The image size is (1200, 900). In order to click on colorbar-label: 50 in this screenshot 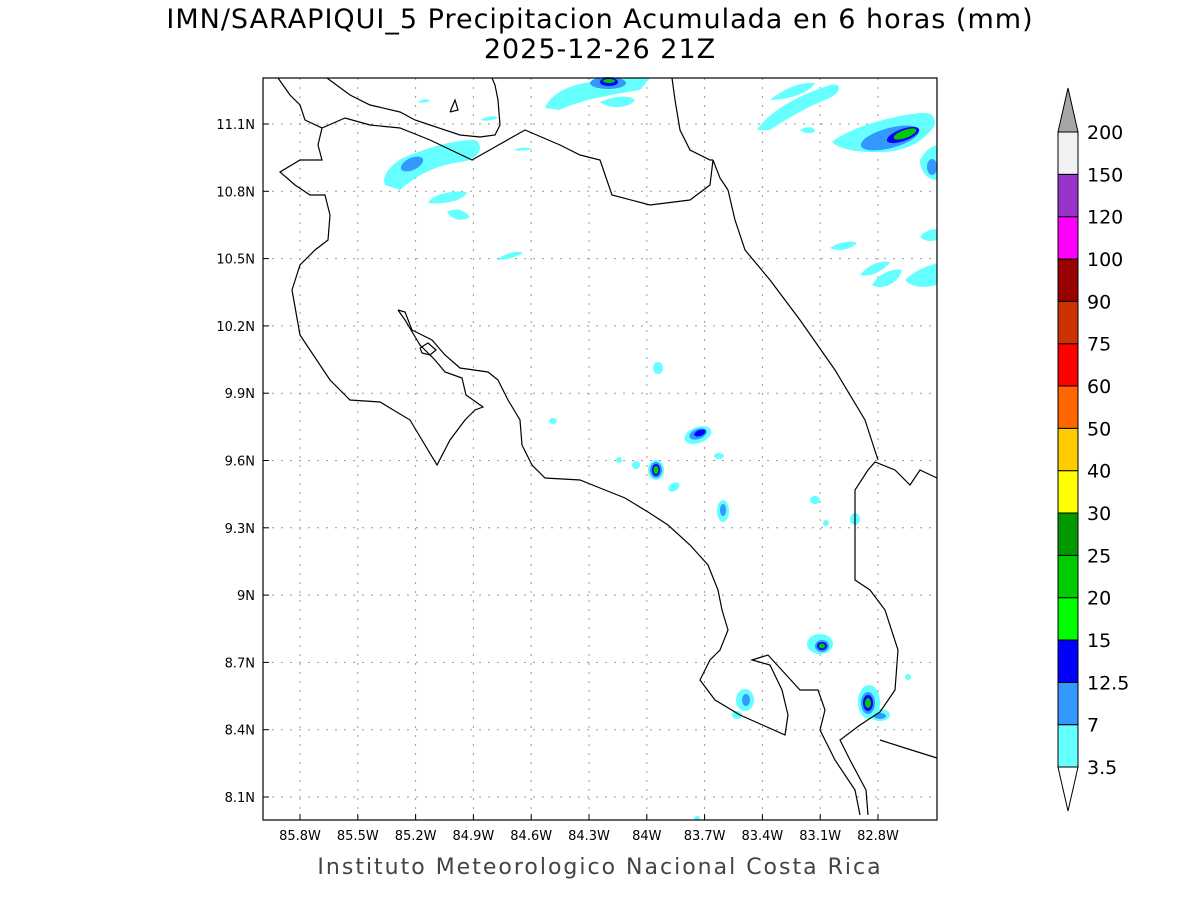, I will do `click(1099, 429)`.